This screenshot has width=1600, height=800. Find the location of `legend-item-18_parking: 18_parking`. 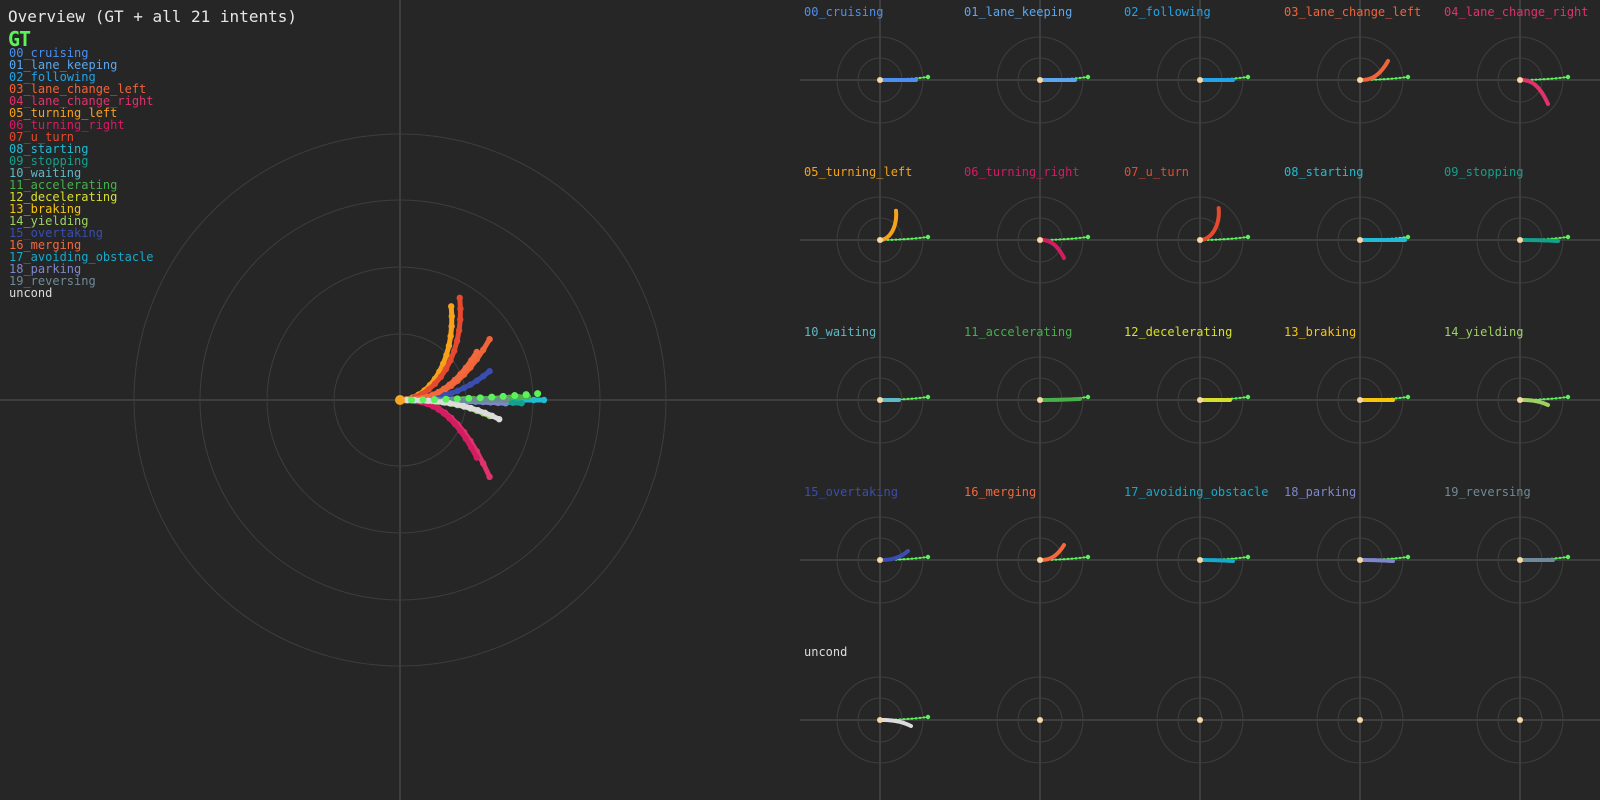

legend-item-18_parking: 18_parking is located at coordinates (45, 269).